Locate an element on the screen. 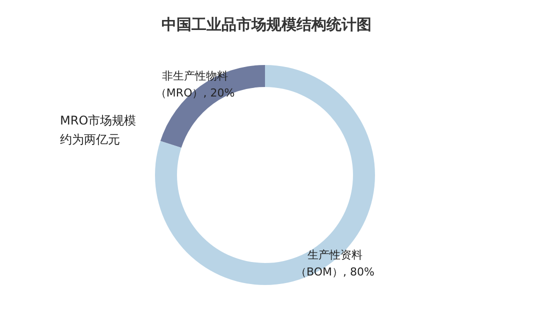 The height and width of the screenshot is (334, 533). chart-title: 中国工业品市场规模结构统计图 is located at coordinates (267, 25).